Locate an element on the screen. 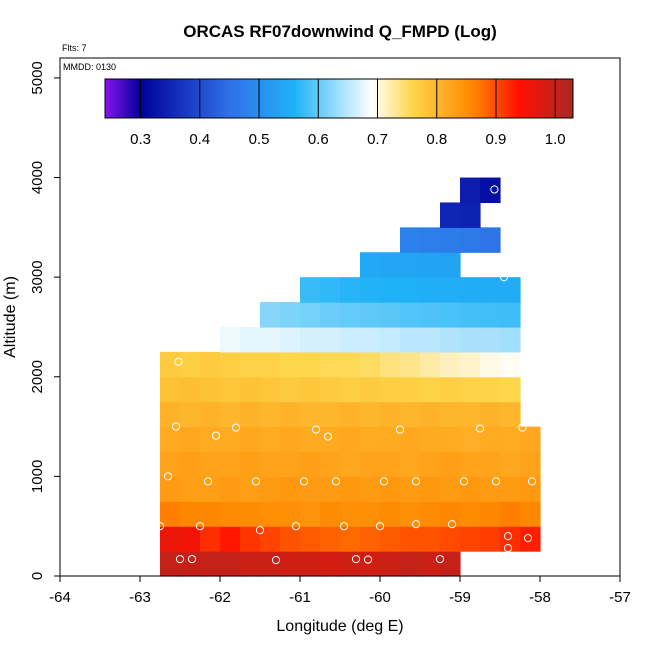  x-axis: -64 -63 -62 -61 -60 -59 -58 -57 is located at coordinates (340, 591).